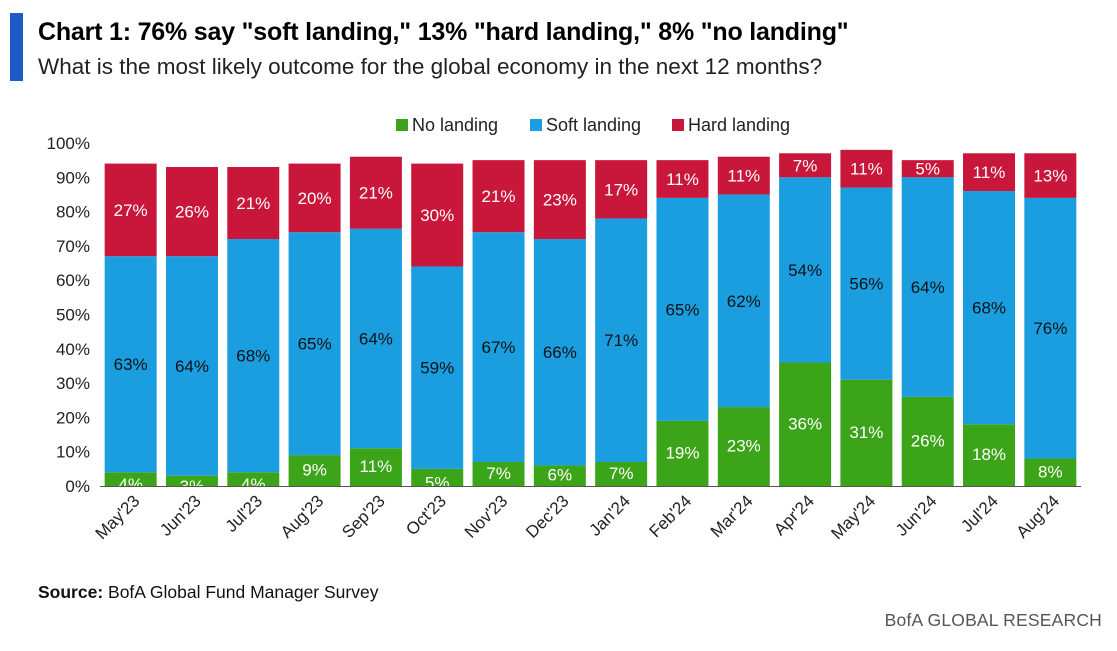 Image resolution: width=1117 pixels, height=651 pixels. I want to click on data-label-no-landing: 18%, so click(989, 454).